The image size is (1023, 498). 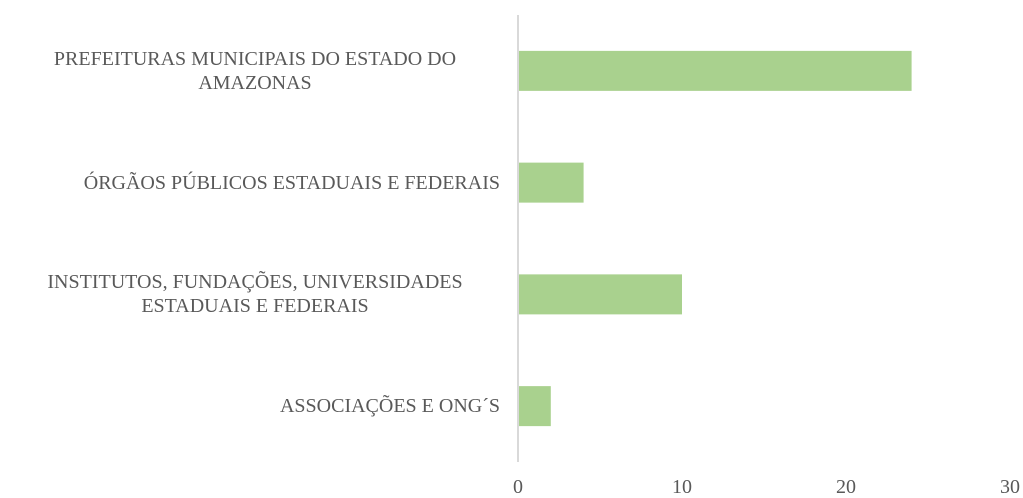 What do you see at coordinates (291, 182) in the screenshot?
I see `y-tick-label: ÓRGÃOS PÚBLICOS ESTADUAIS E FEDERAIS` at bounding box center [291, 182].